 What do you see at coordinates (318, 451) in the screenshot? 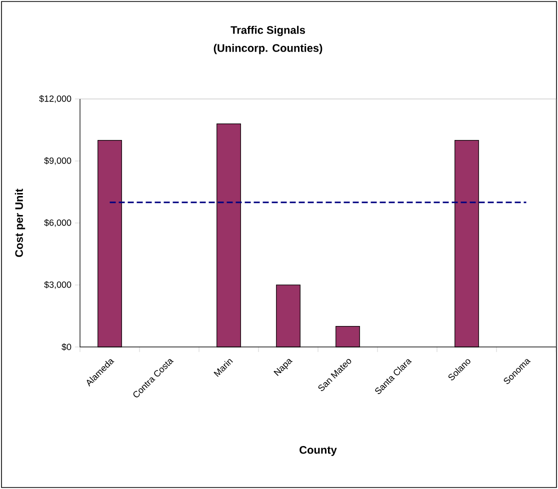
I see `x-axis-title: County` at bounding box center [318, 451].